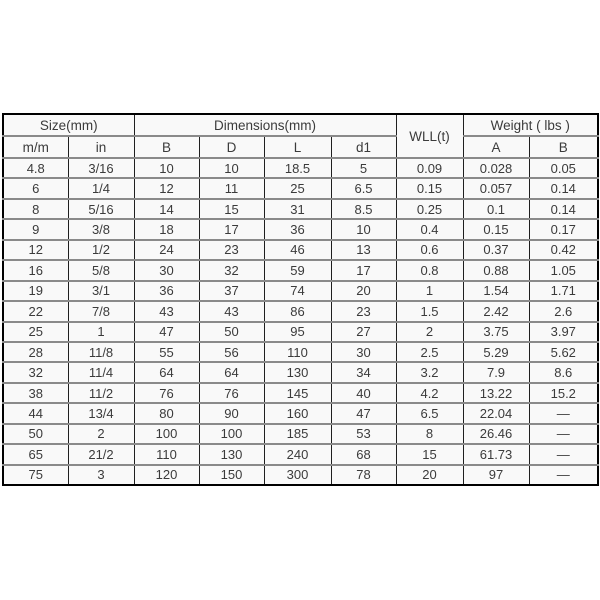 The image size is (600, 600). Describe the element at coordinates (166, 291) in the screenshot. I see `cell-dim-b: 36` at that location.